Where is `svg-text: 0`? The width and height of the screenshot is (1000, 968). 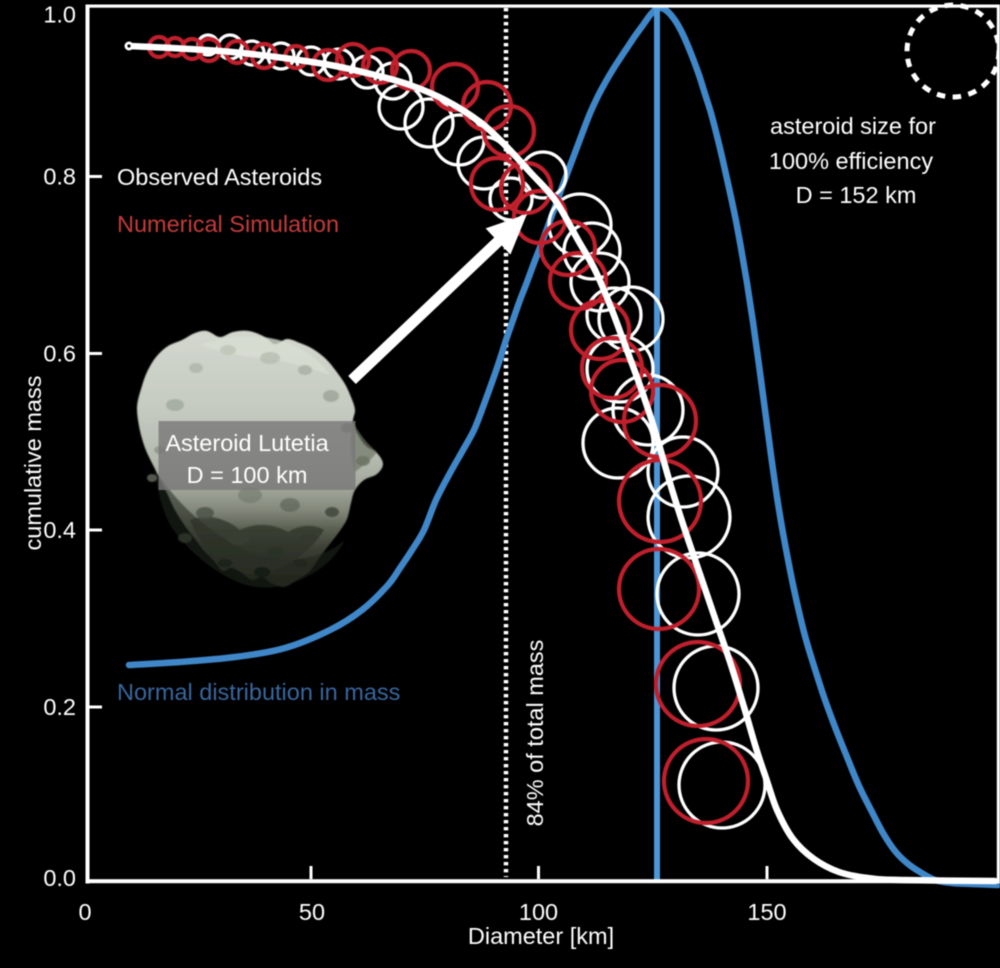
svg-text: 0 is located at coordinates (84, 912).